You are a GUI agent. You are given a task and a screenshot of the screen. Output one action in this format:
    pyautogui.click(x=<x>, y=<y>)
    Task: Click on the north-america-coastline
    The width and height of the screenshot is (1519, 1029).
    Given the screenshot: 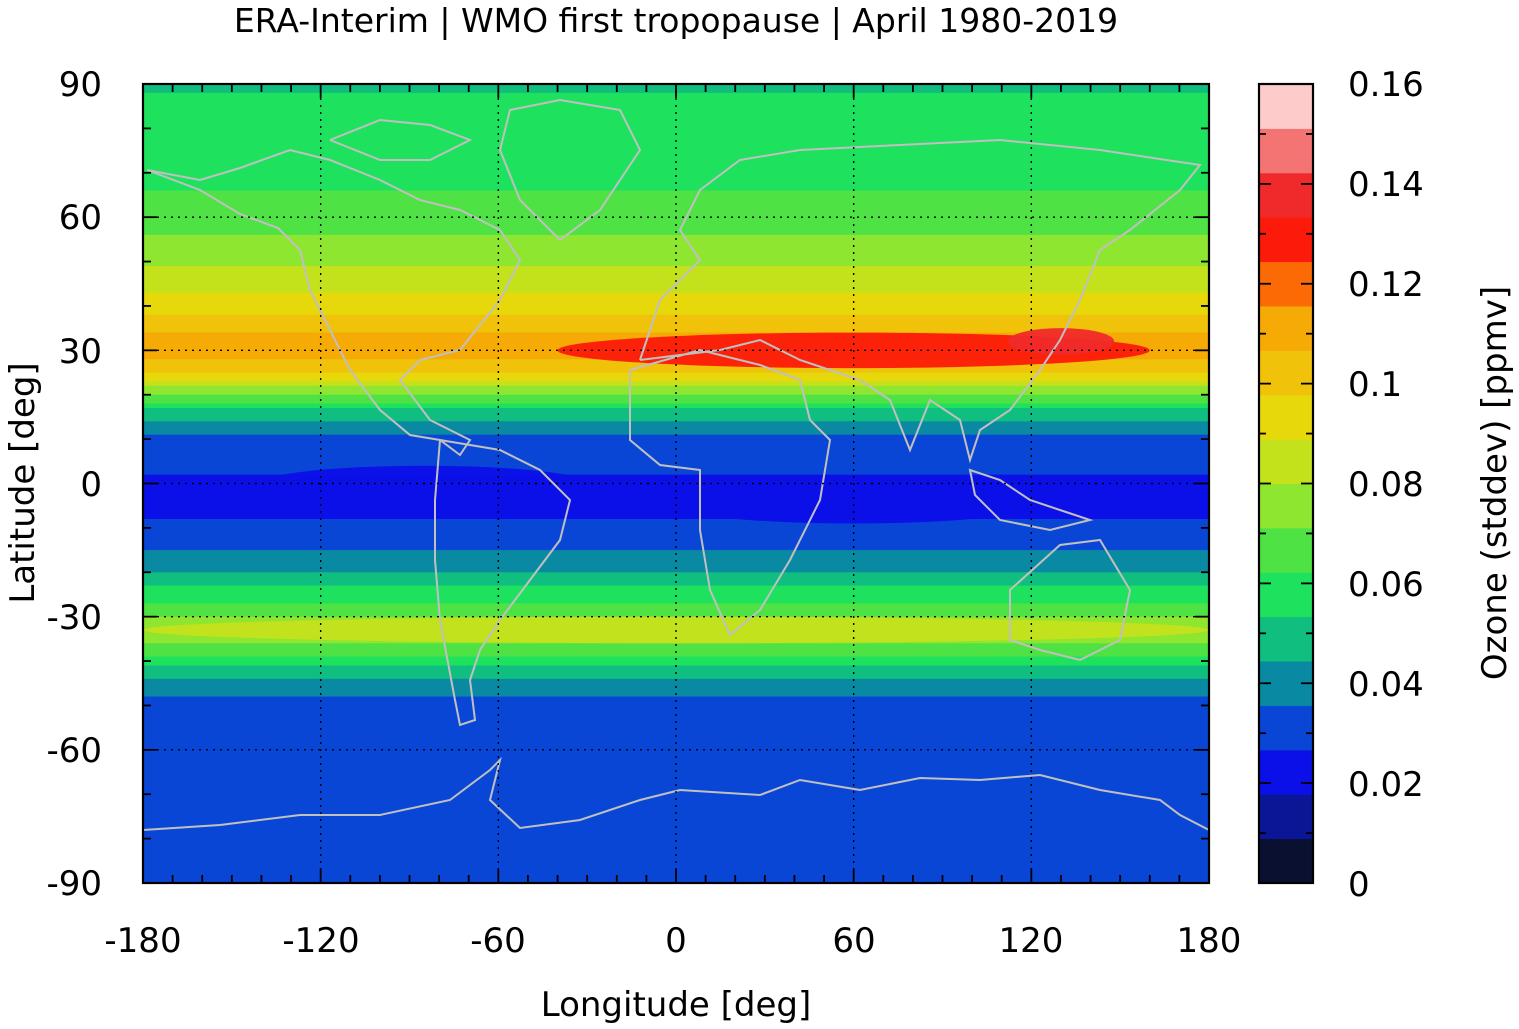 What is the action you would take?
    pyautogui.click(x=334, y=302)
    